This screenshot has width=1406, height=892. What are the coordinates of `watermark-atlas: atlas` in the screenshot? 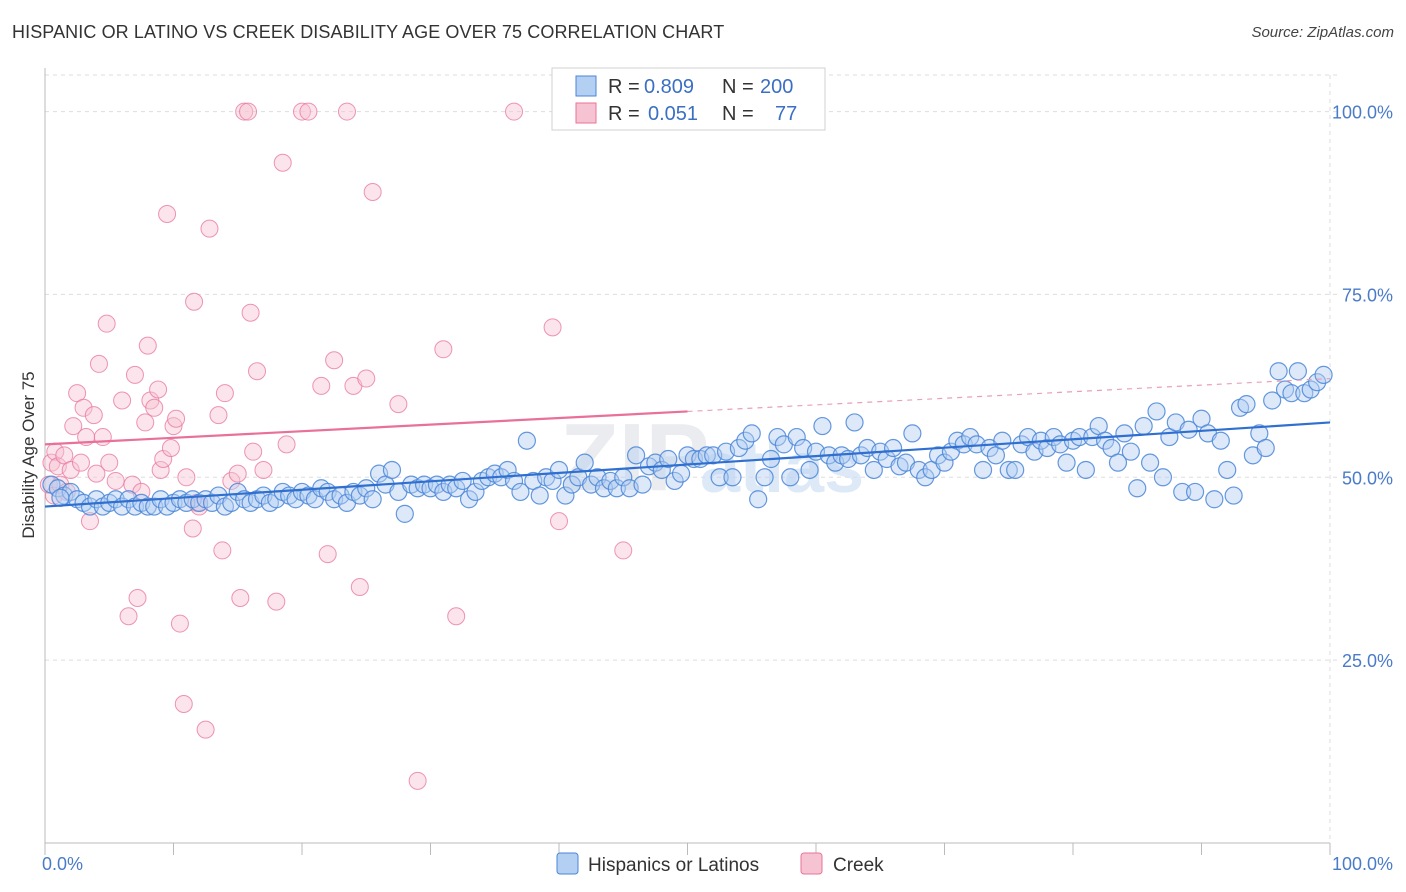 It's located at (782, 468).